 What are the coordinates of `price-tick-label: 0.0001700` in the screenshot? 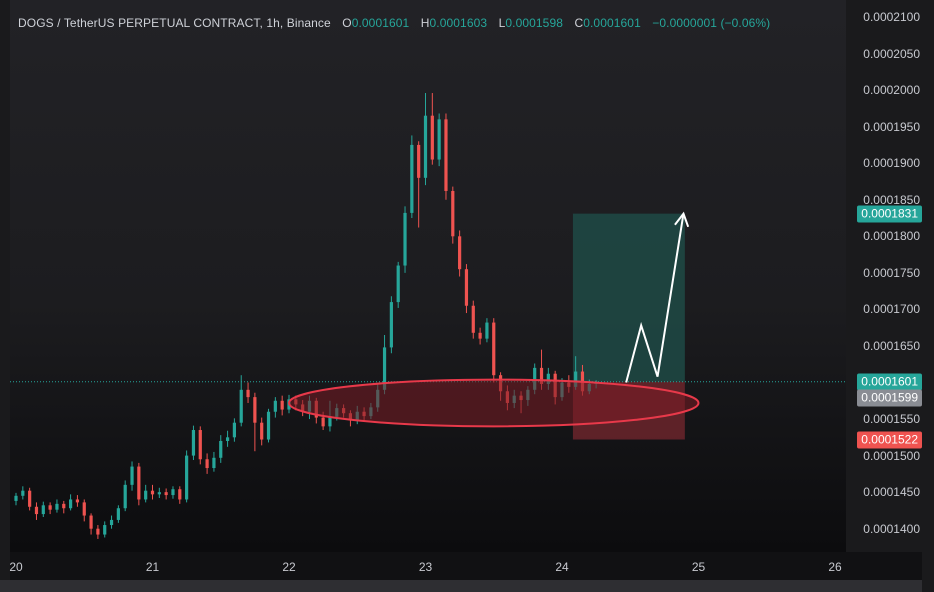 It's located at (891, 309).